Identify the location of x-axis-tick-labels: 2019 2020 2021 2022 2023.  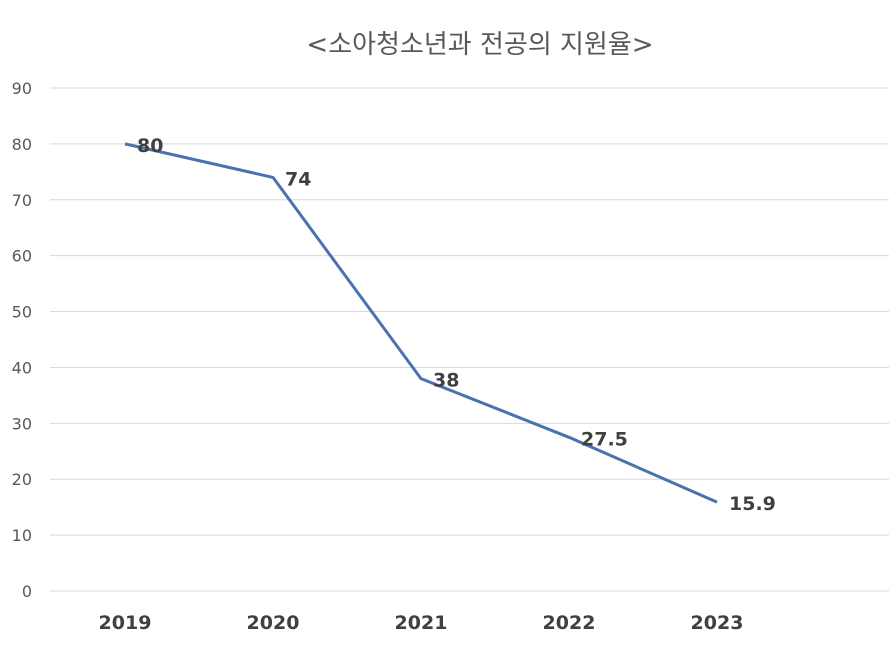
(421, 623).